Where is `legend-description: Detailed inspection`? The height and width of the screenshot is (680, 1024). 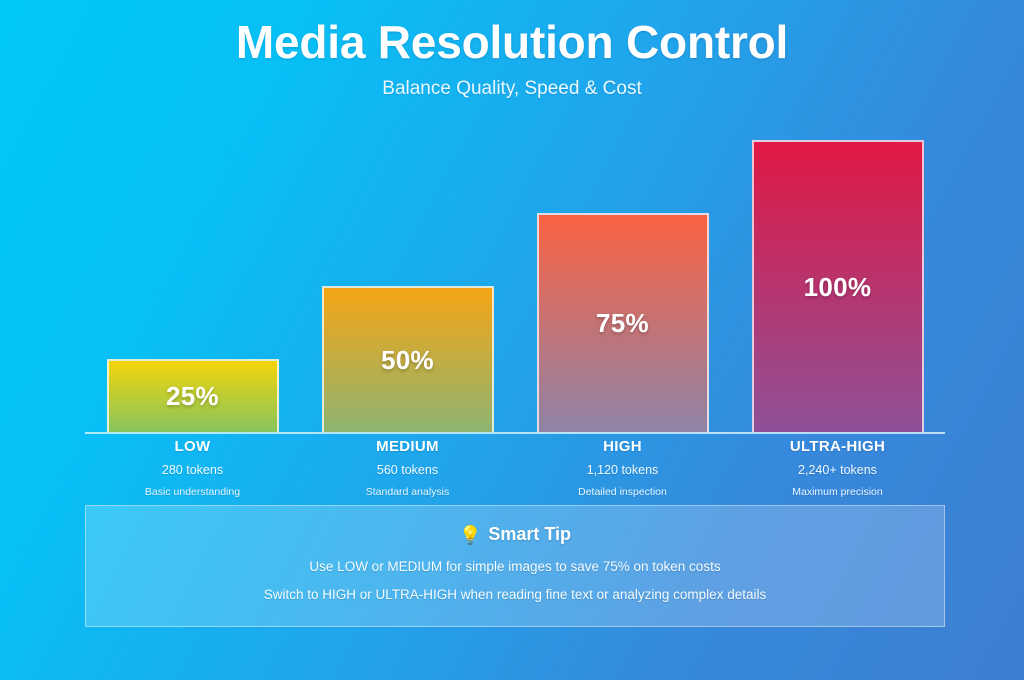
legend-description: Detailed inspection is located at coordinates (622, 492).